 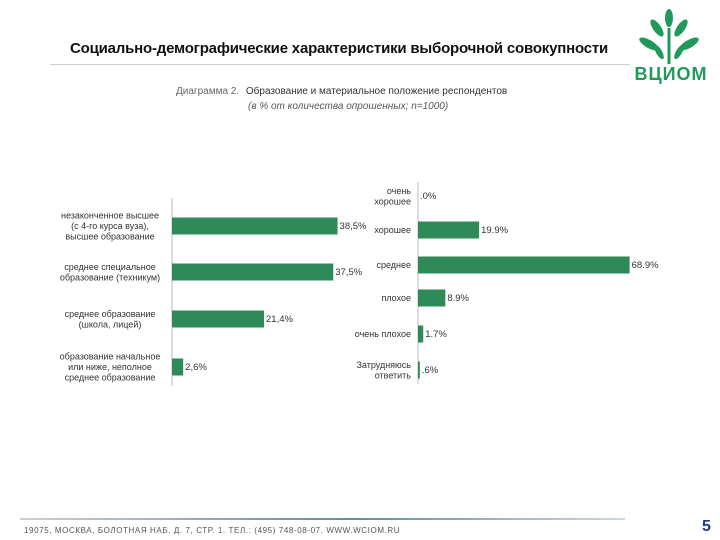 I want to click on material-category-label: среднее, so click(x=393, y=265).